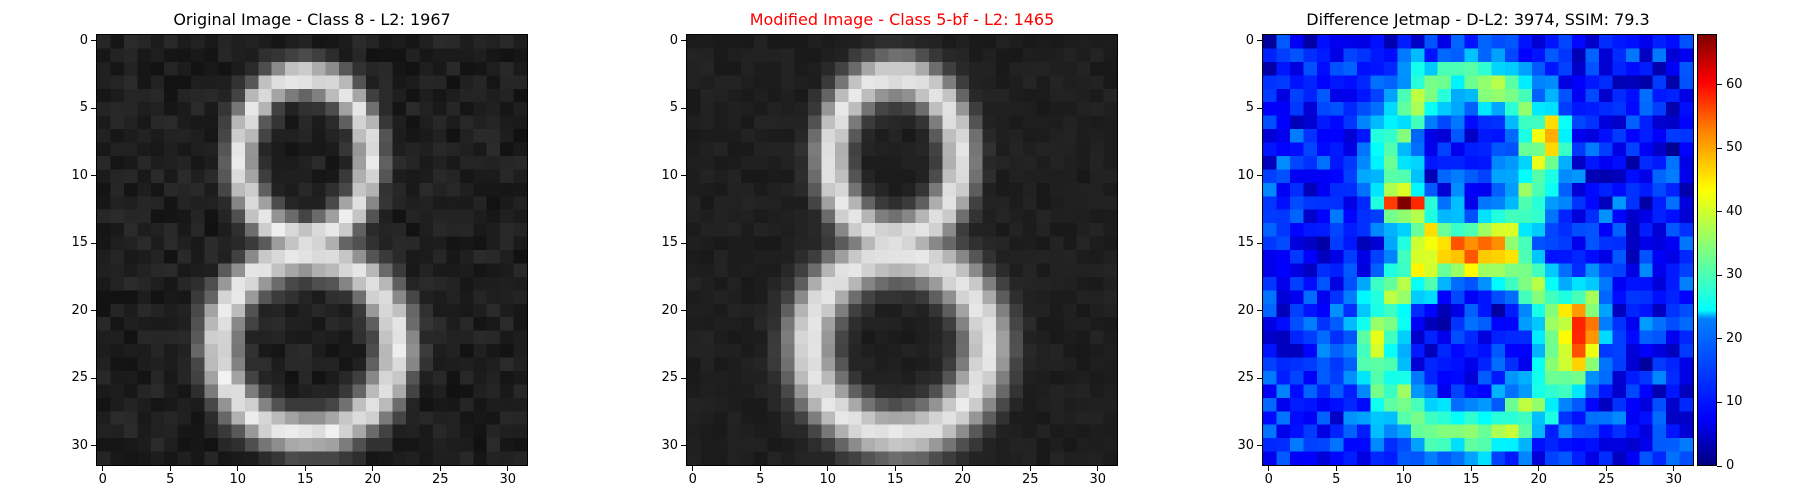 Image resolution: width=1800 pixels, height=500 pixels. I want to click on colorbar-tick-label: 10, so click(1734, 402).